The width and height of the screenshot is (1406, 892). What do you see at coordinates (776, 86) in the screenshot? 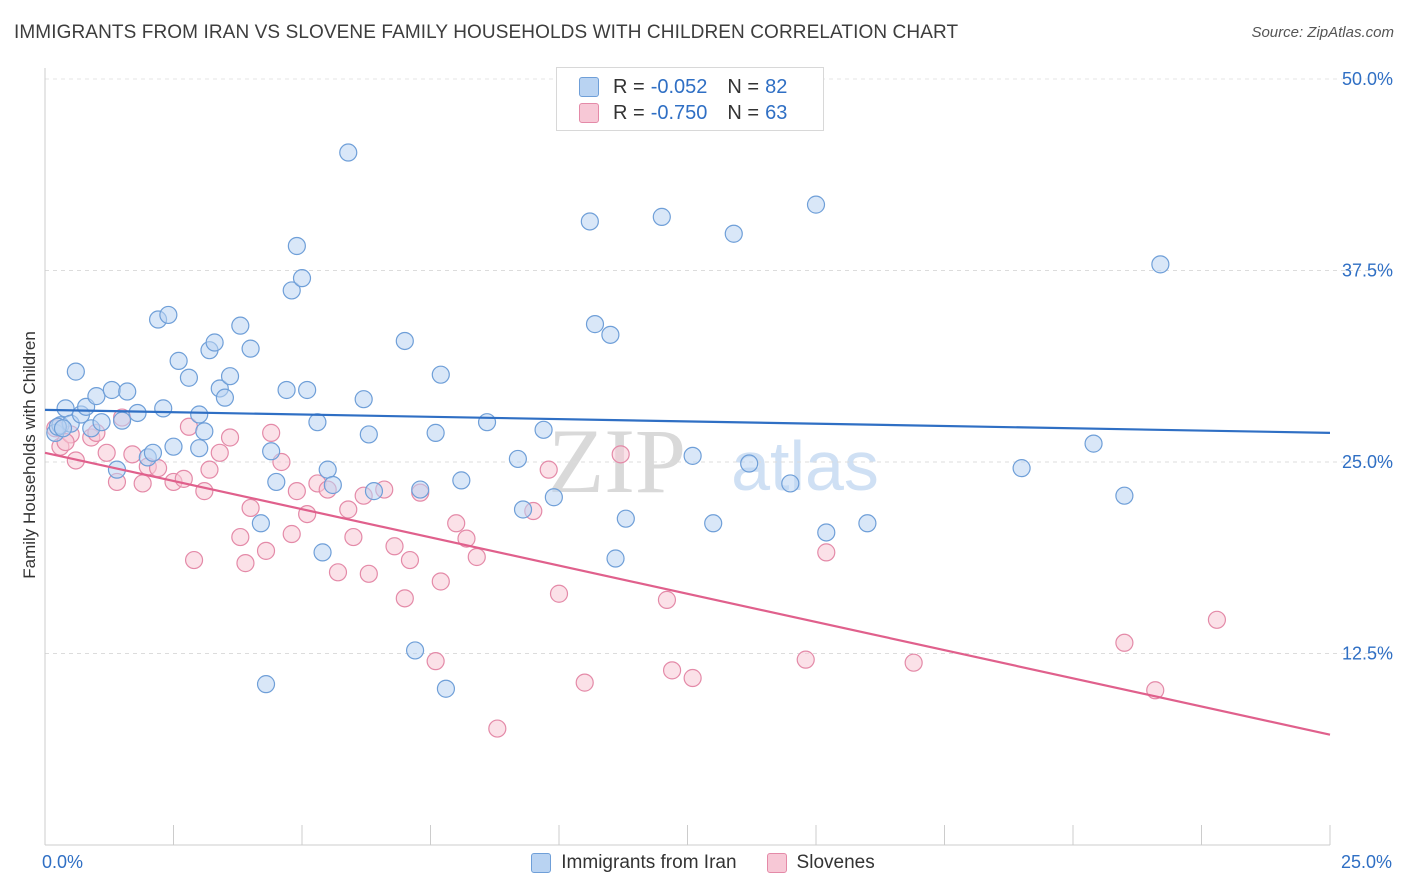
I see `n-value: 82` at bounding box center [776, 86].